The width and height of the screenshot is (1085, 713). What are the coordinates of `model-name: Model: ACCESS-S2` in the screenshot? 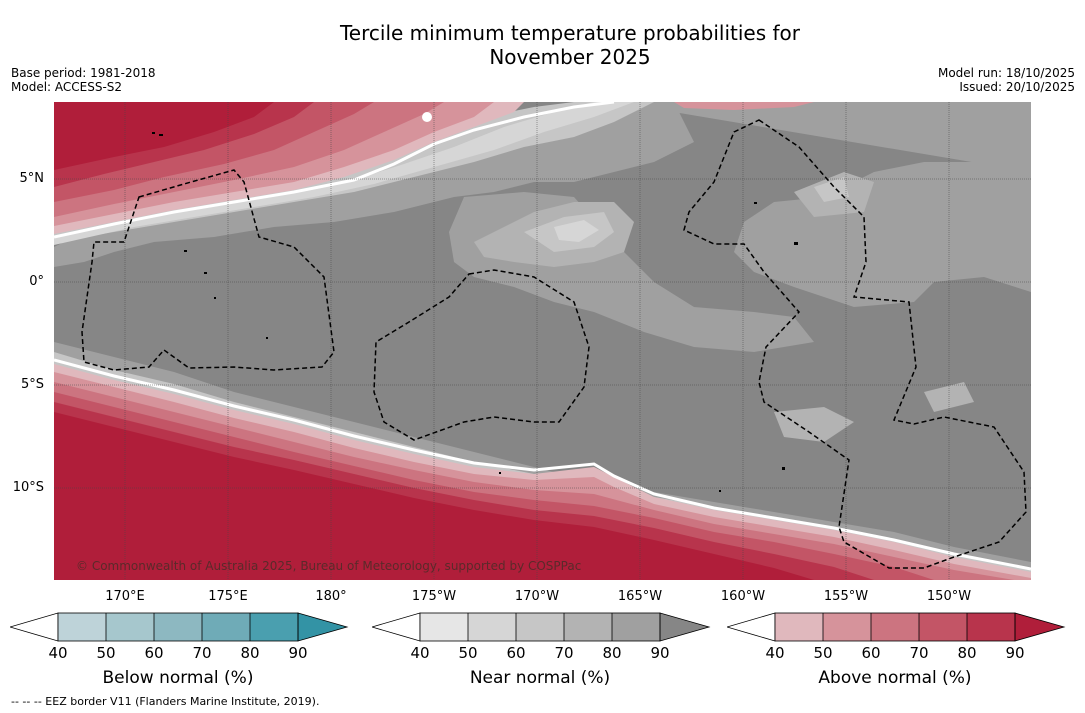 It's located at (67, 87).